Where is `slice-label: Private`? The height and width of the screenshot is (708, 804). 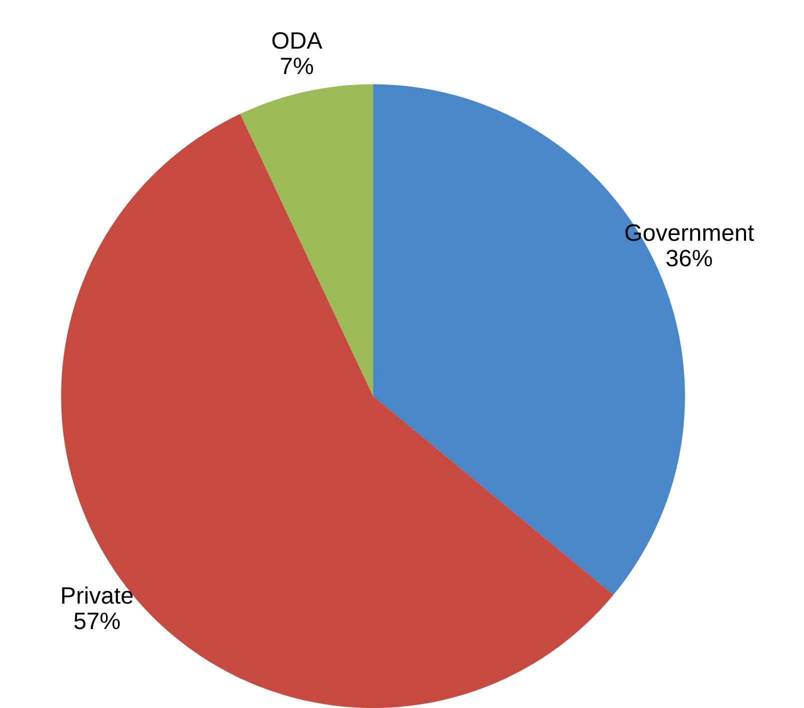
slice-label: Private is located at coordinates (97, 595).